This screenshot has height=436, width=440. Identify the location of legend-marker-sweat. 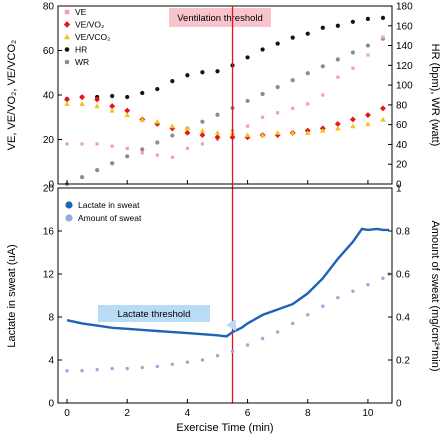
(69, 218).